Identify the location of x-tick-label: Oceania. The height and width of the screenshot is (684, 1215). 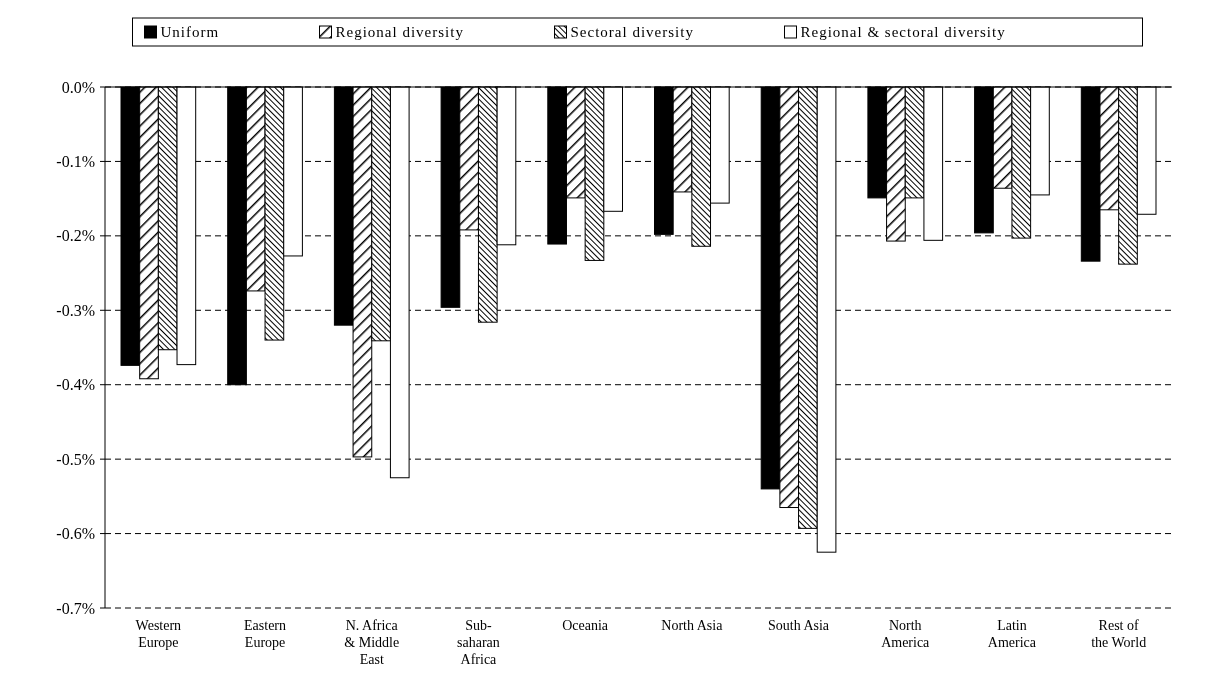
(585, 625).